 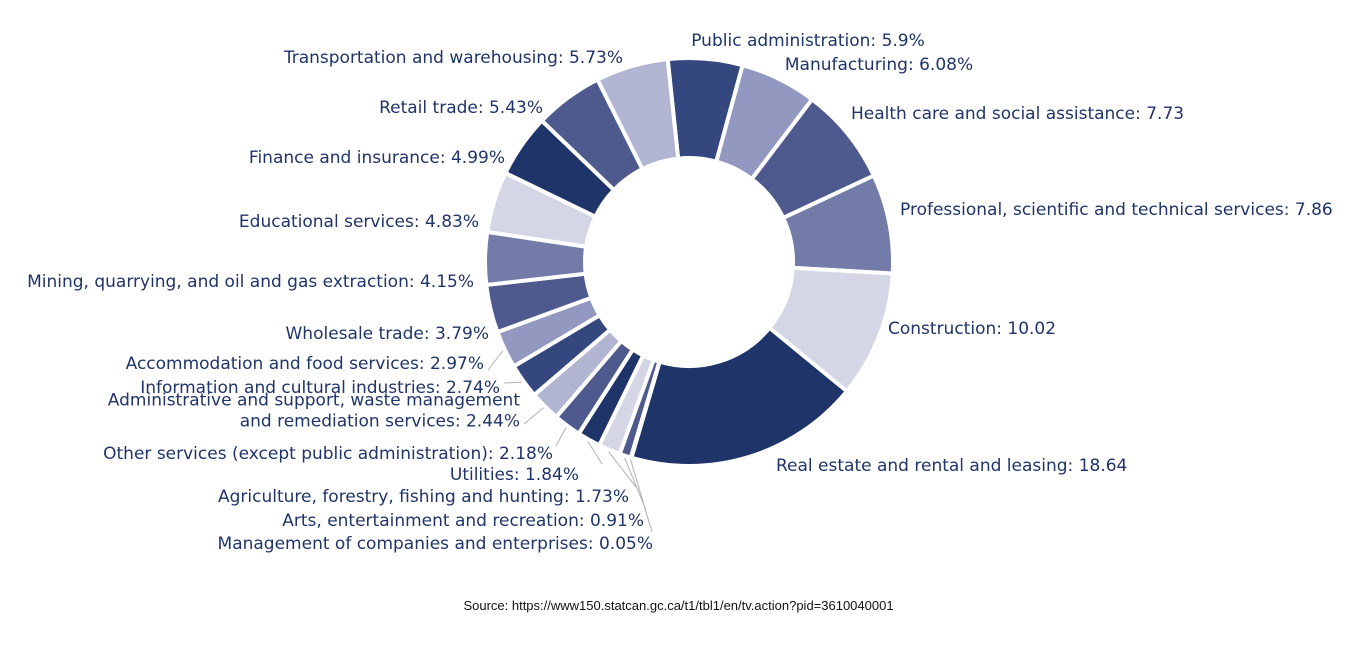 What do you see at coordinates (972, 329) in the screenshot?
I see `slice-label-4: Construction: 10.02` at bounding box center [972, 329].